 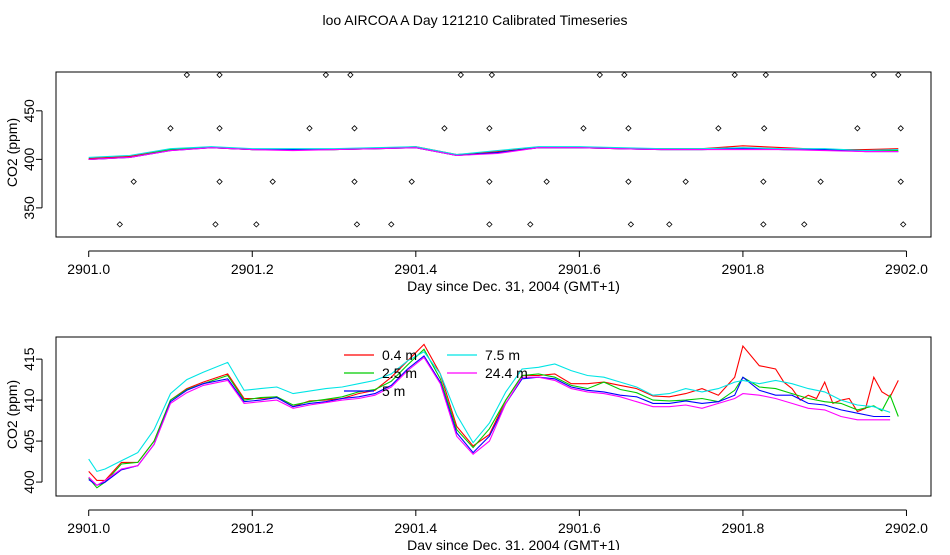 I want to click on legend-label-7-5-m: 7.5 m, so click(x=502, y=355).